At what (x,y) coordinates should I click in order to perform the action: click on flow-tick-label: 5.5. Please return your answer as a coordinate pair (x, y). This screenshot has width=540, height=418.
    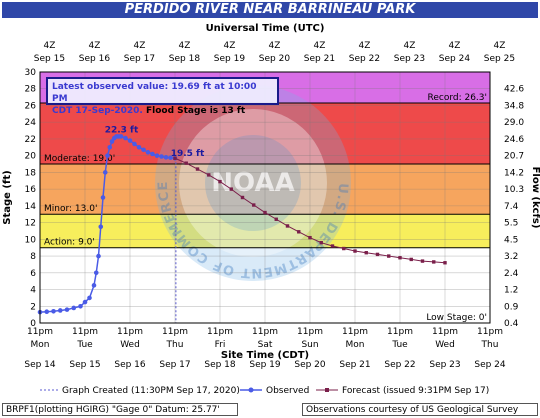
    Looking at the image, I should click on (511, 224).